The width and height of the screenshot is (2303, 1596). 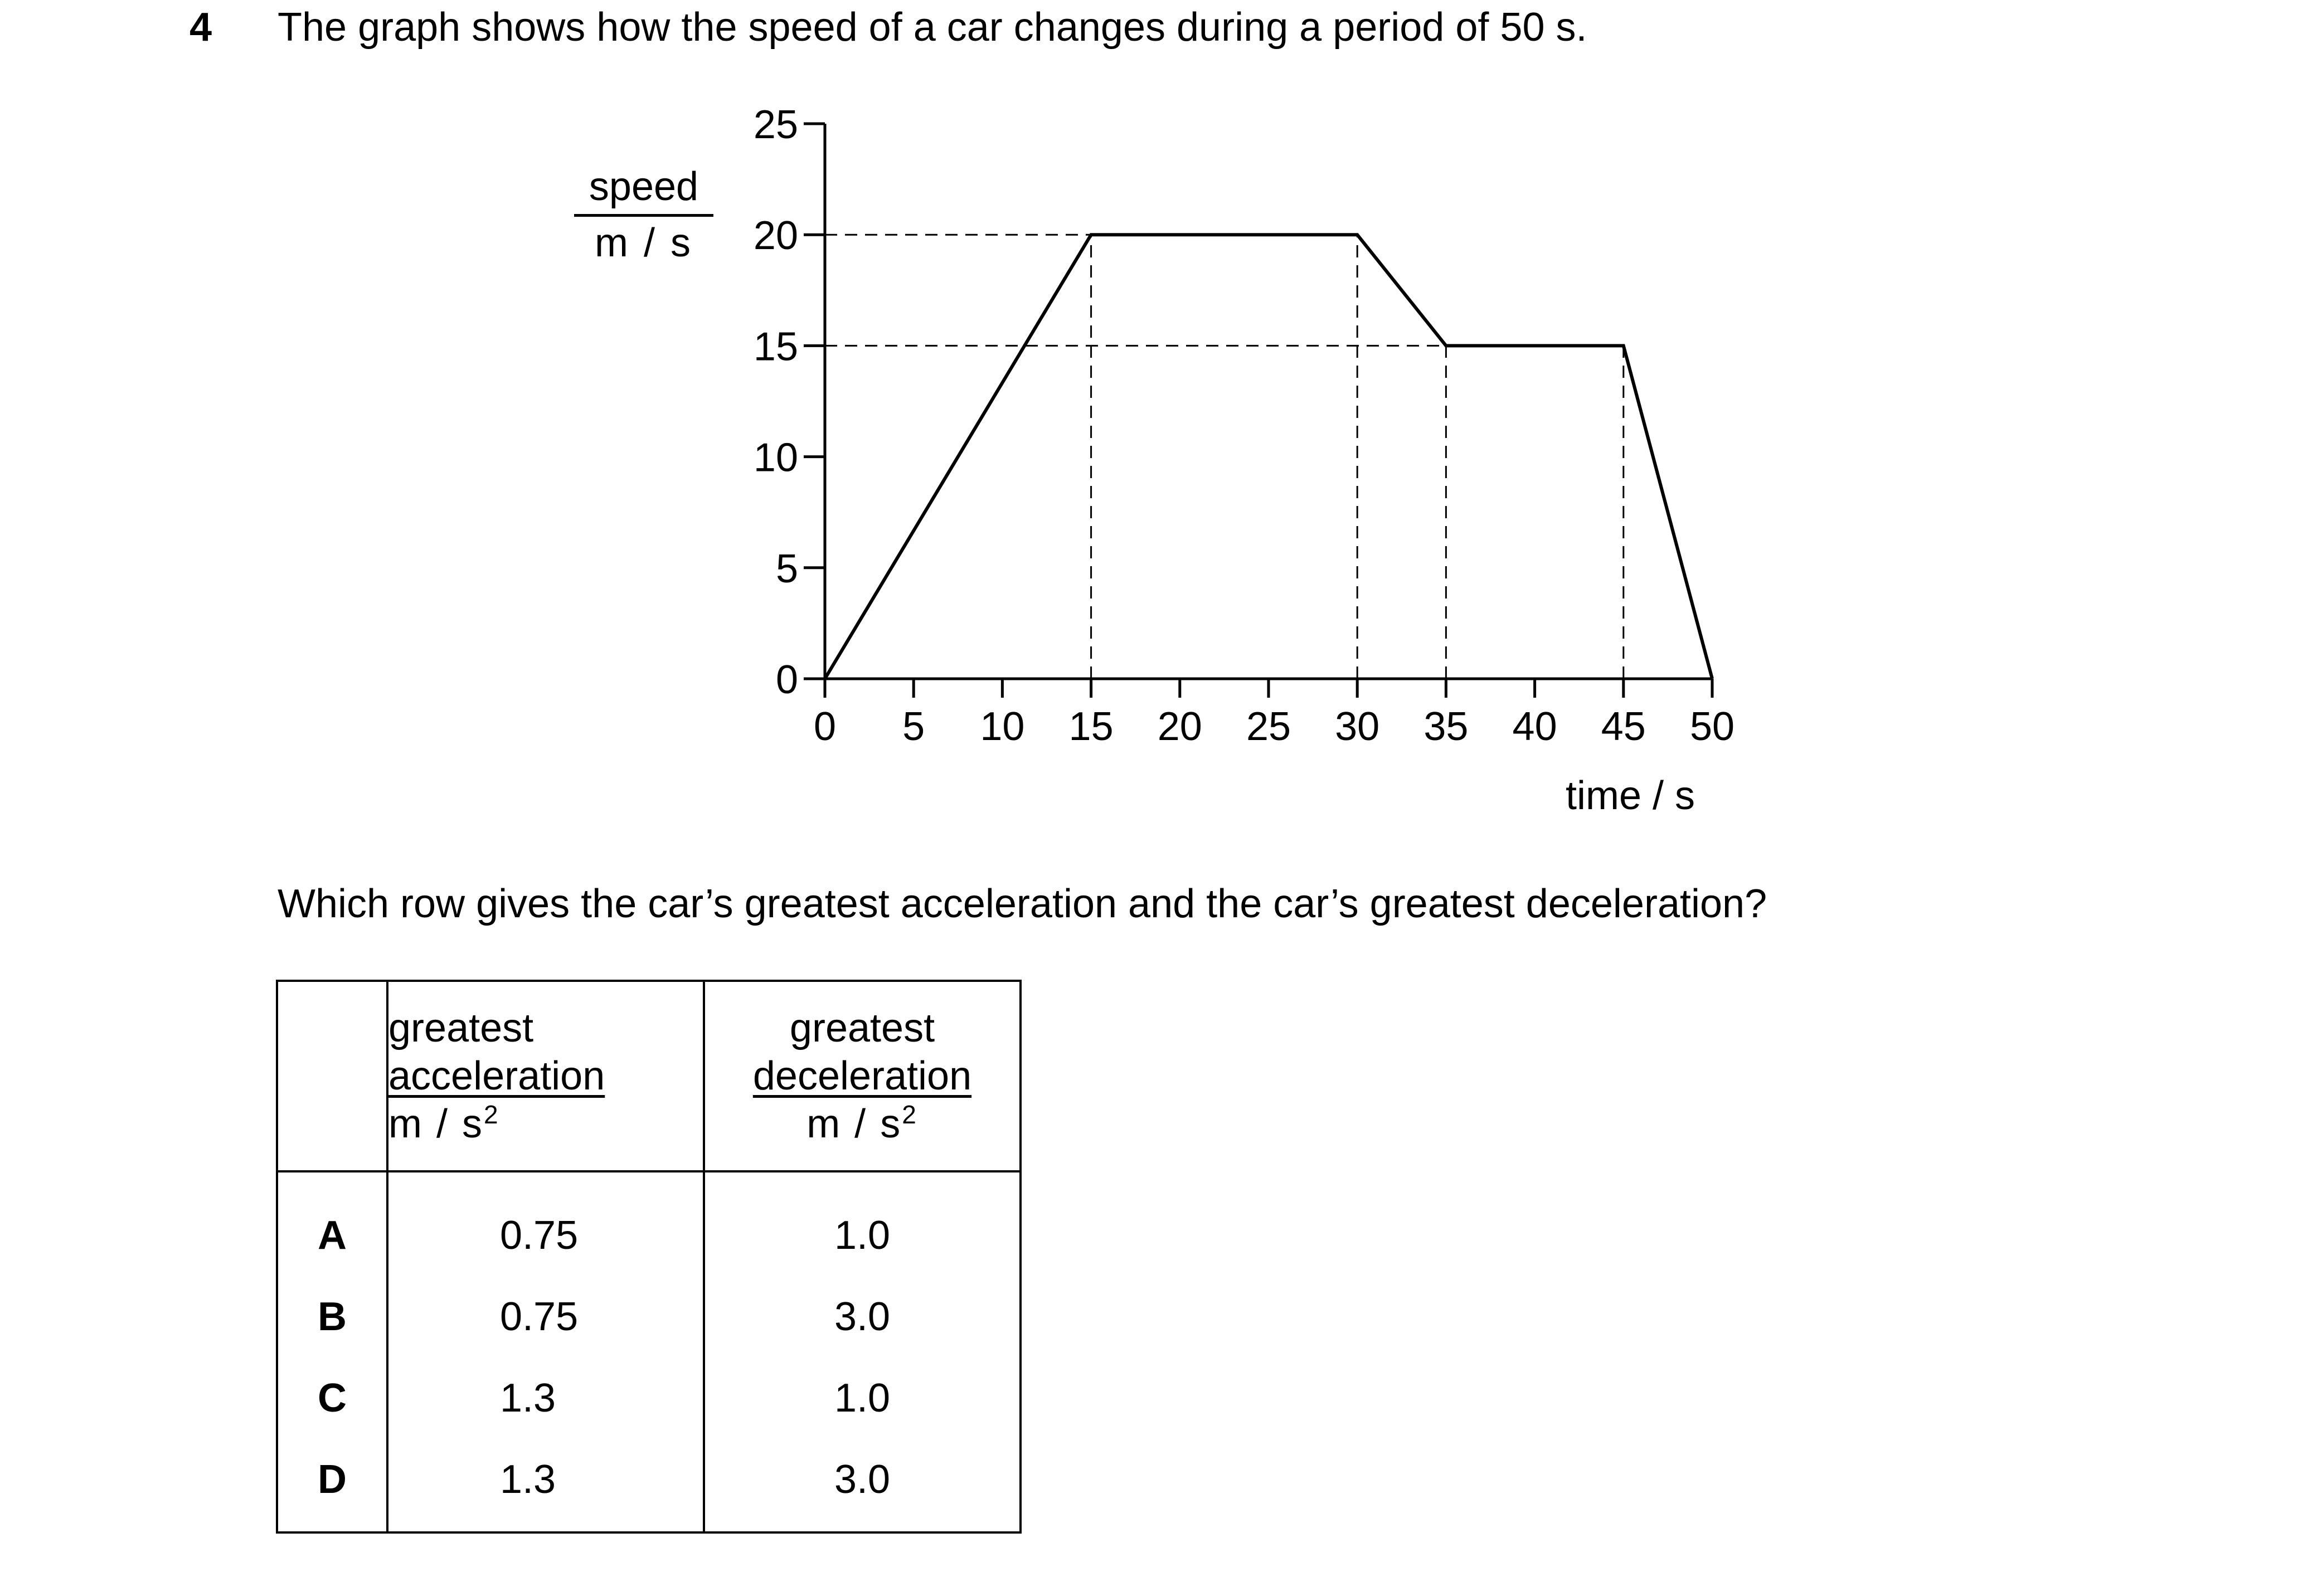 I want to click on row-key: D, so click(x=332, y=1485).